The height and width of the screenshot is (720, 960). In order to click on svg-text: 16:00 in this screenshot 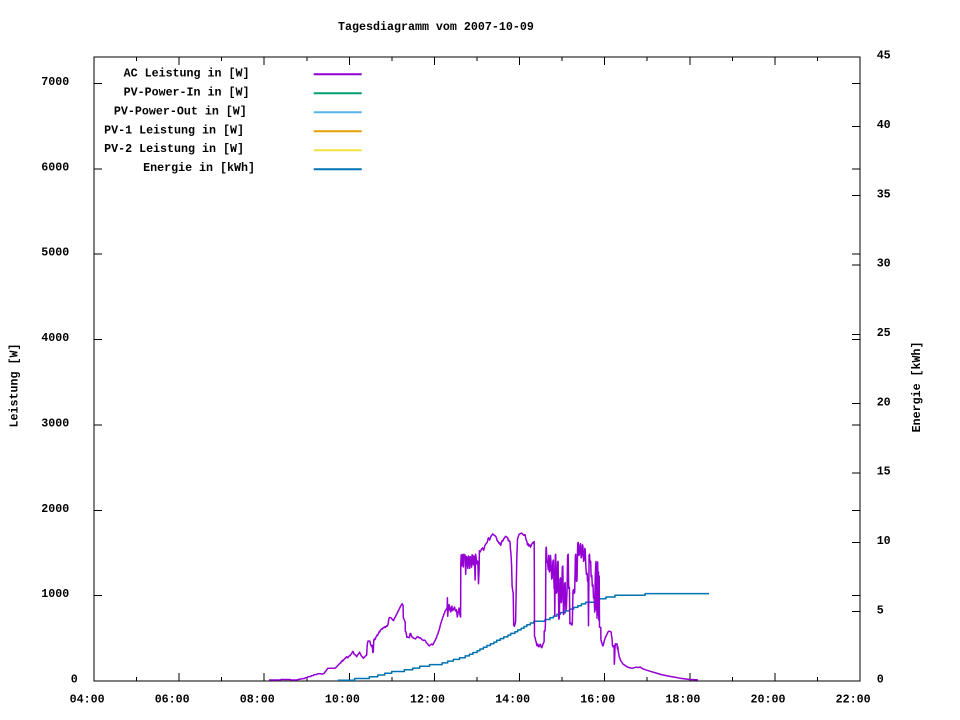, I will do `click(597, 699)`.